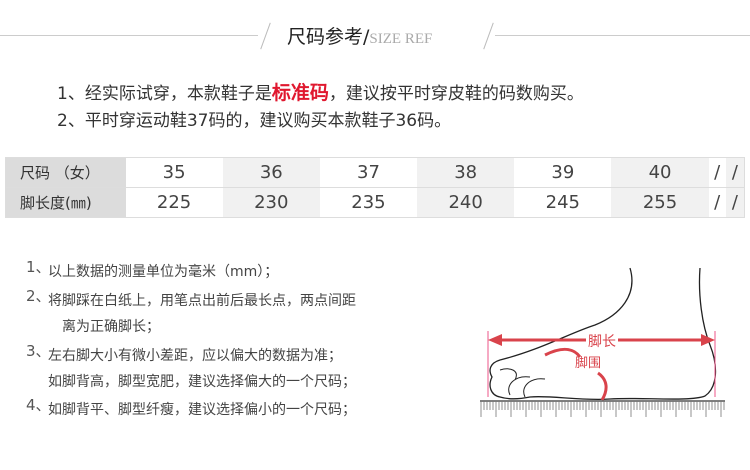 This screenshot has height=470, width=750. Describe the element at coordinates (708, 340) in the screenshot. I see `arrow-head-right` at that location.